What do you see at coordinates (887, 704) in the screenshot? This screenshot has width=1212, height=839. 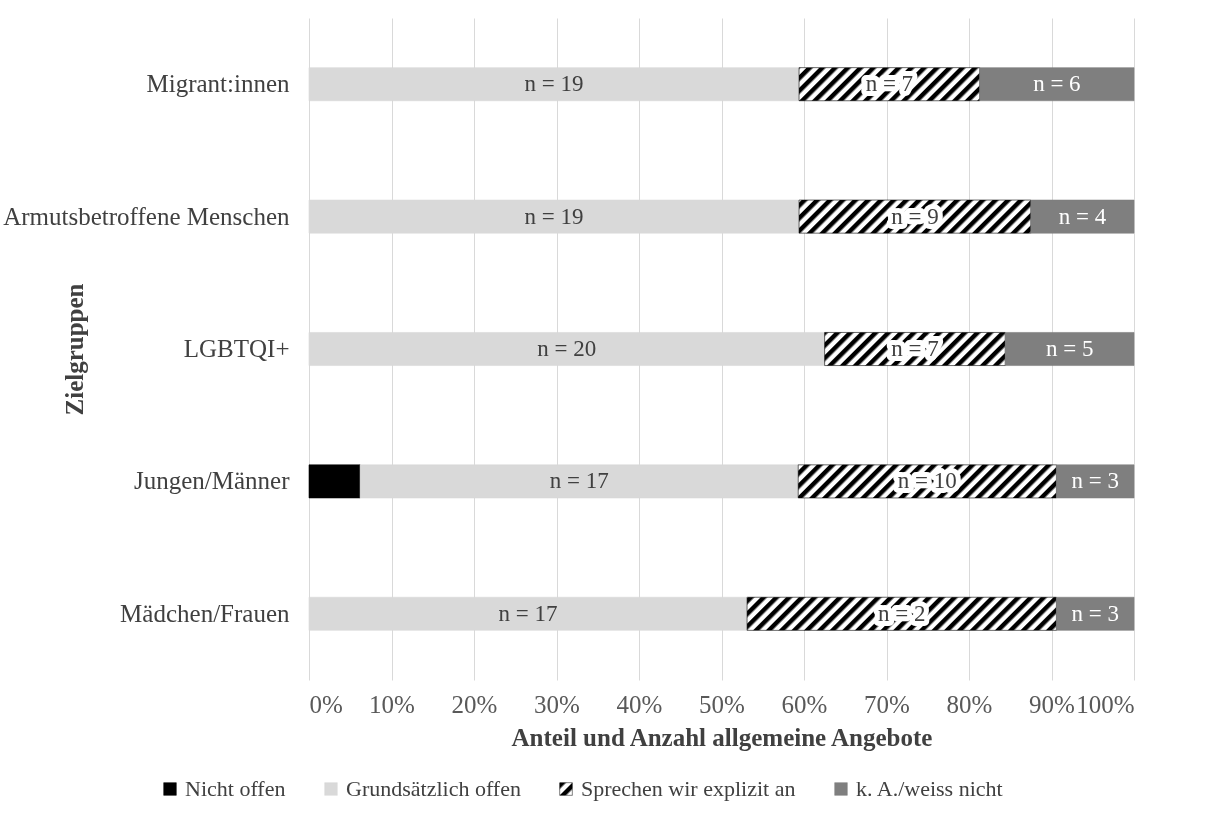 I see `x-tick-label: 70%` at bounding box center [887, 704].